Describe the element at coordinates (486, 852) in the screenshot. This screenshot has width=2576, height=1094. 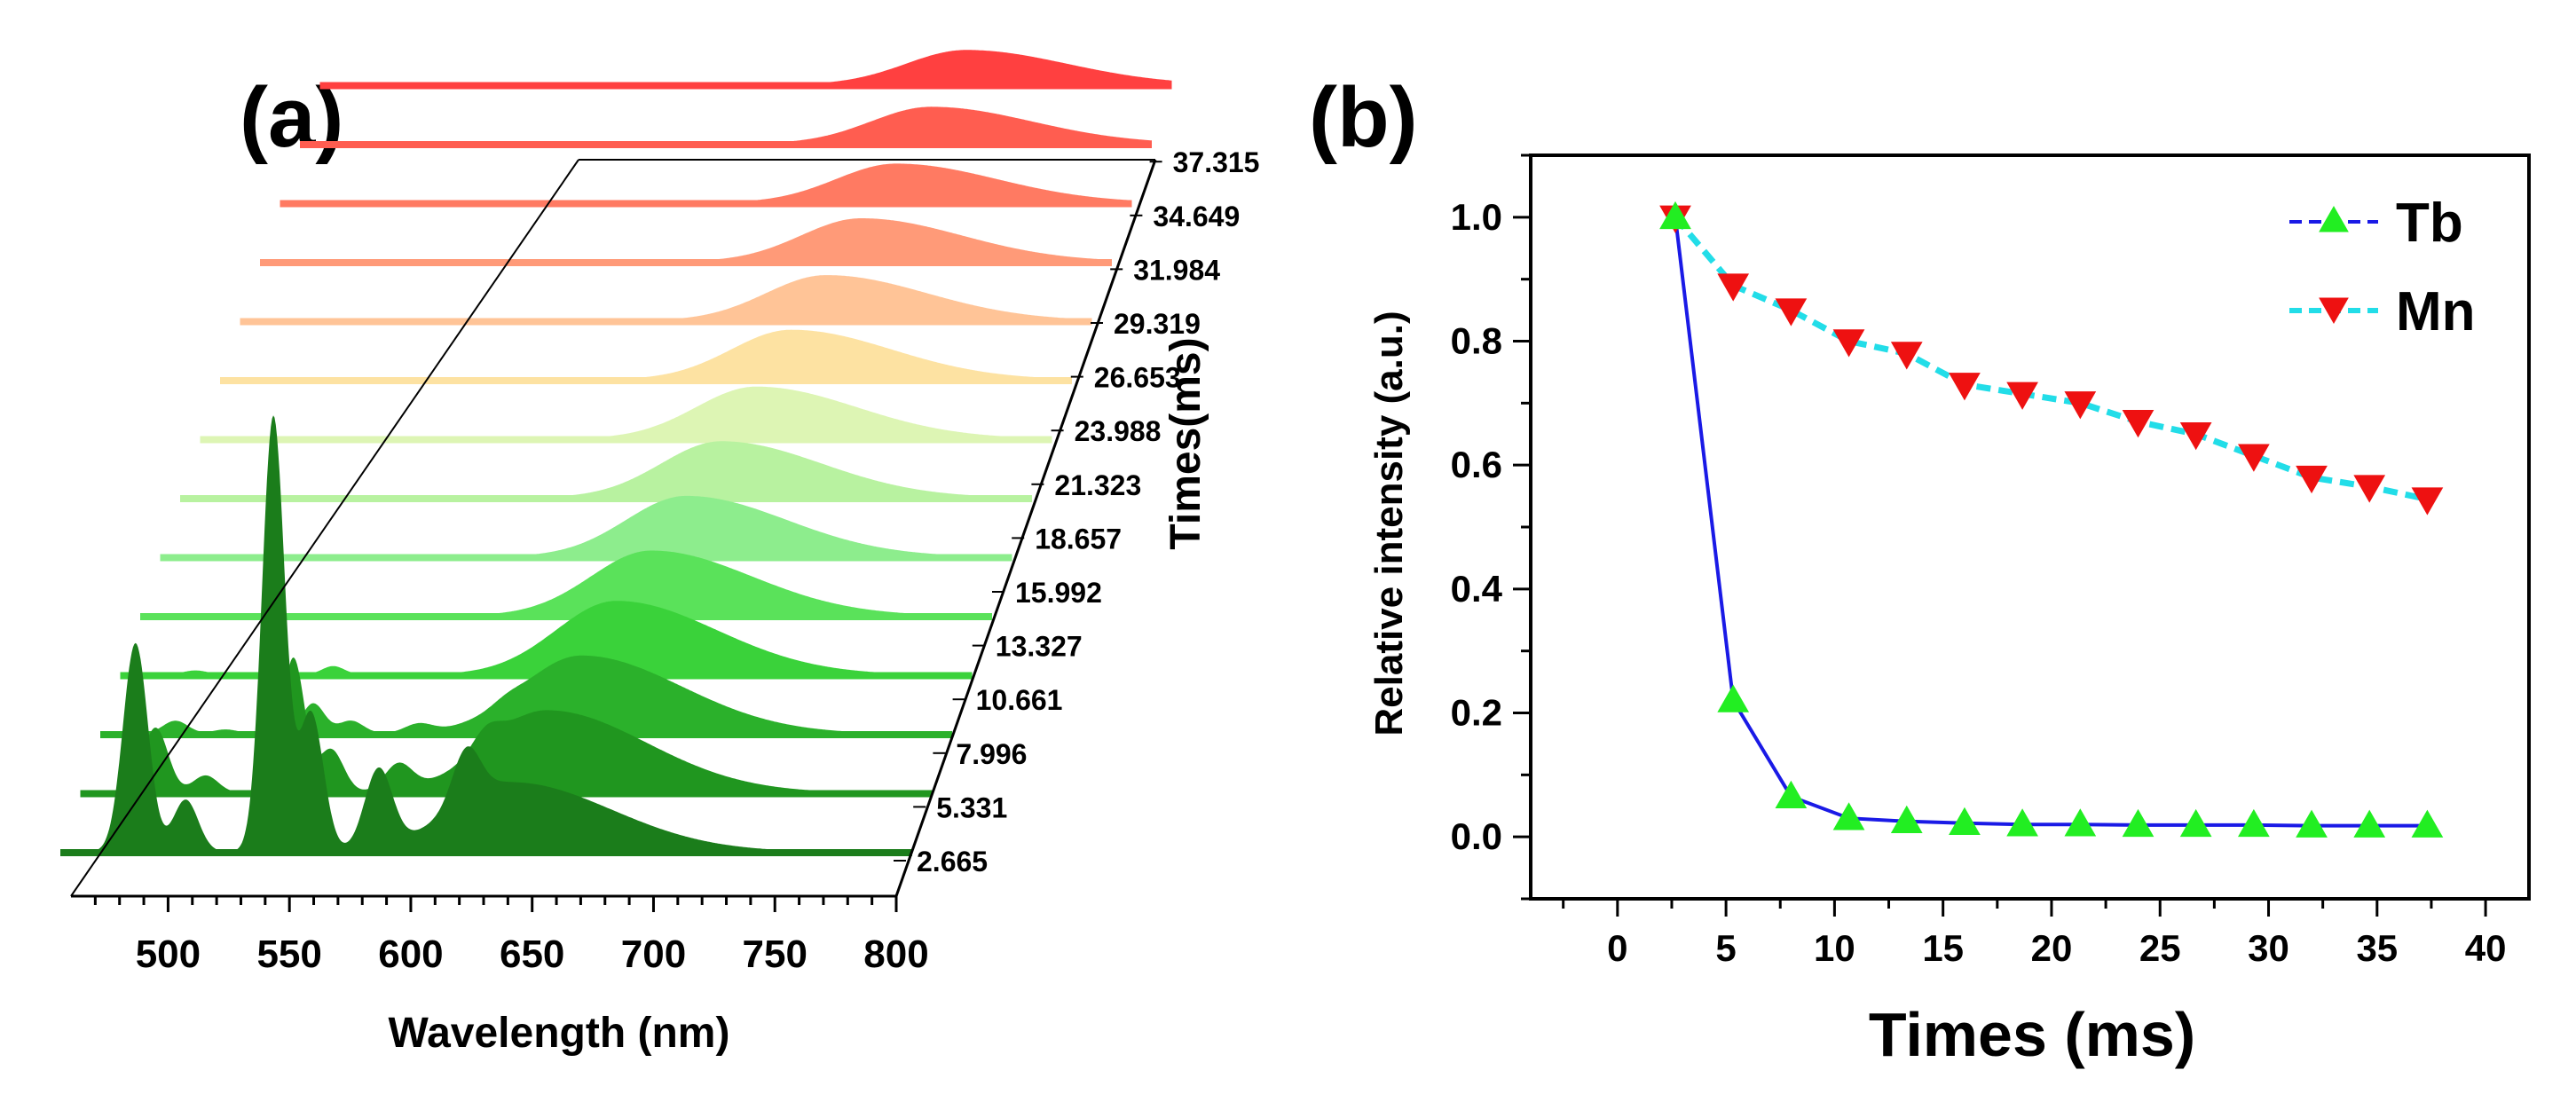
I see `spectrum-baseline-2.665` at that location.